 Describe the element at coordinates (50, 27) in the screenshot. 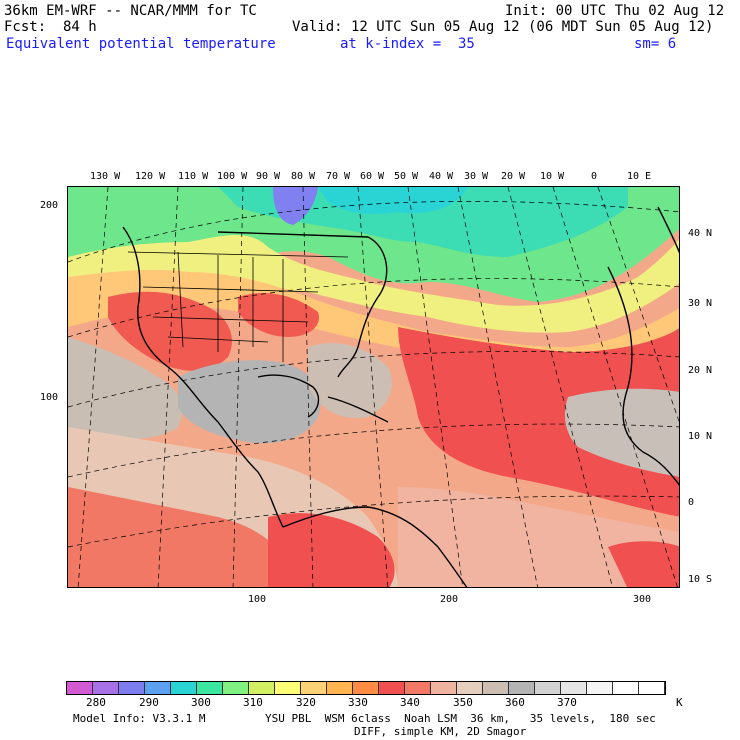

I see `forecast-hour: Fcst: 84 h` at that location.